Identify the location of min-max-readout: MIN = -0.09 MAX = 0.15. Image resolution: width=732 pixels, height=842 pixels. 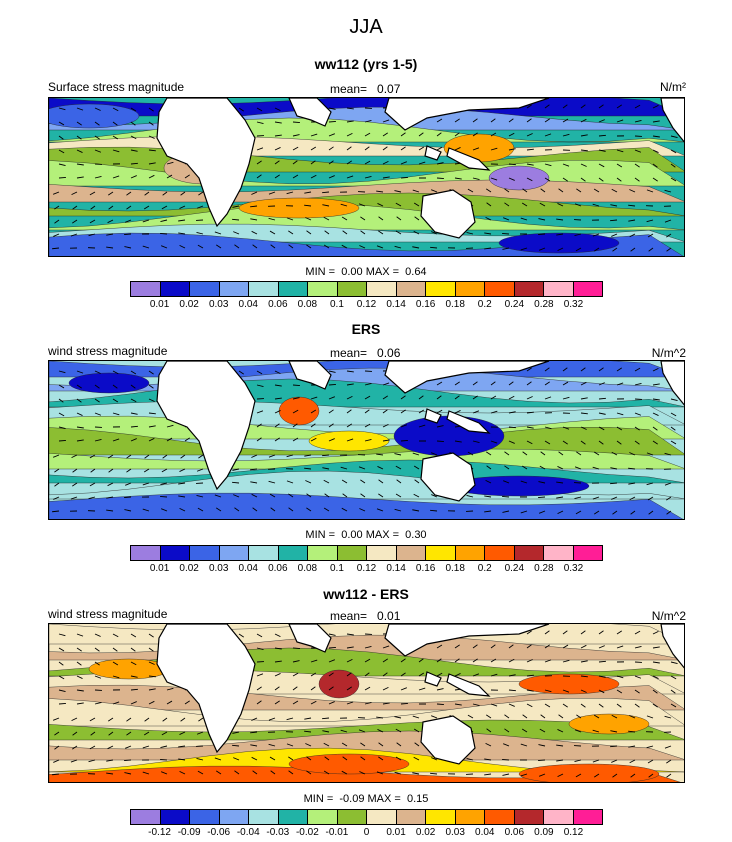
(366, 799).